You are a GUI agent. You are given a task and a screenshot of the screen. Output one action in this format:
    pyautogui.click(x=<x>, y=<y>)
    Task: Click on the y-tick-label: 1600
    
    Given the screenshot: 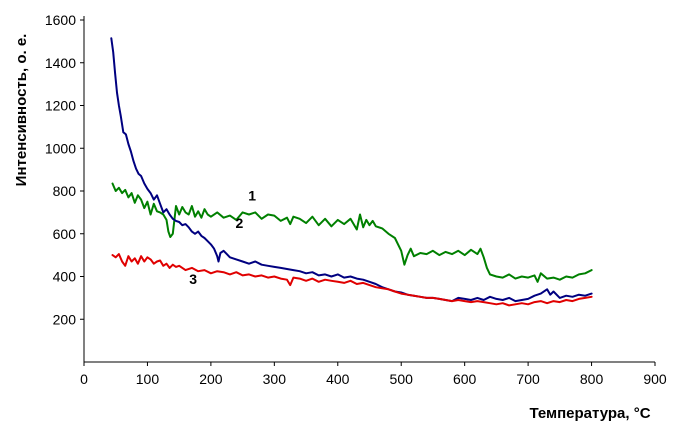 What is the action you would take?
    pyautogui.click(x=60, y=20)
    